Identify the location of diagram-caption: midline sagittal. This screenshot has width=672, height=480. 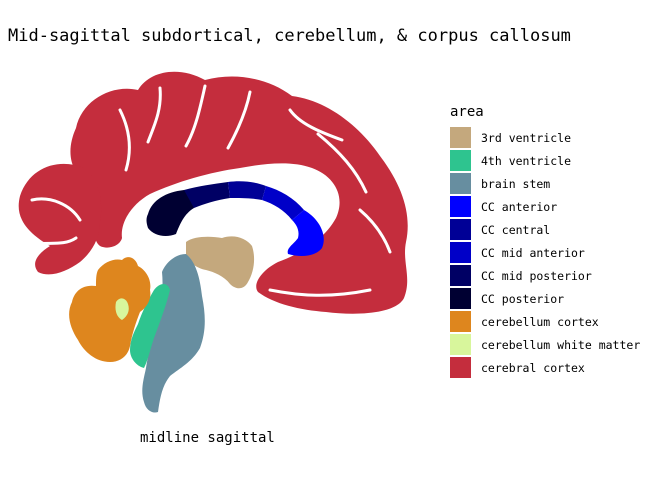
(207, 438).